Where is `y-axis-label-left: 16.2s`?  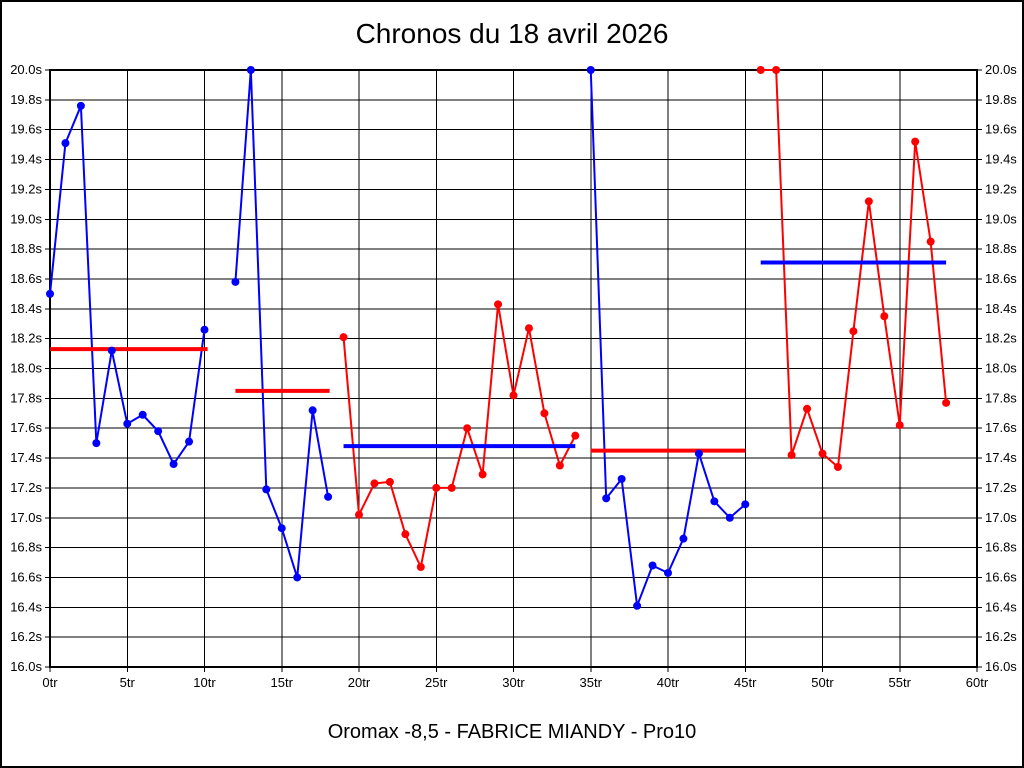
y-axis-label-left: 16.2s is located at coordinates (26, 636).